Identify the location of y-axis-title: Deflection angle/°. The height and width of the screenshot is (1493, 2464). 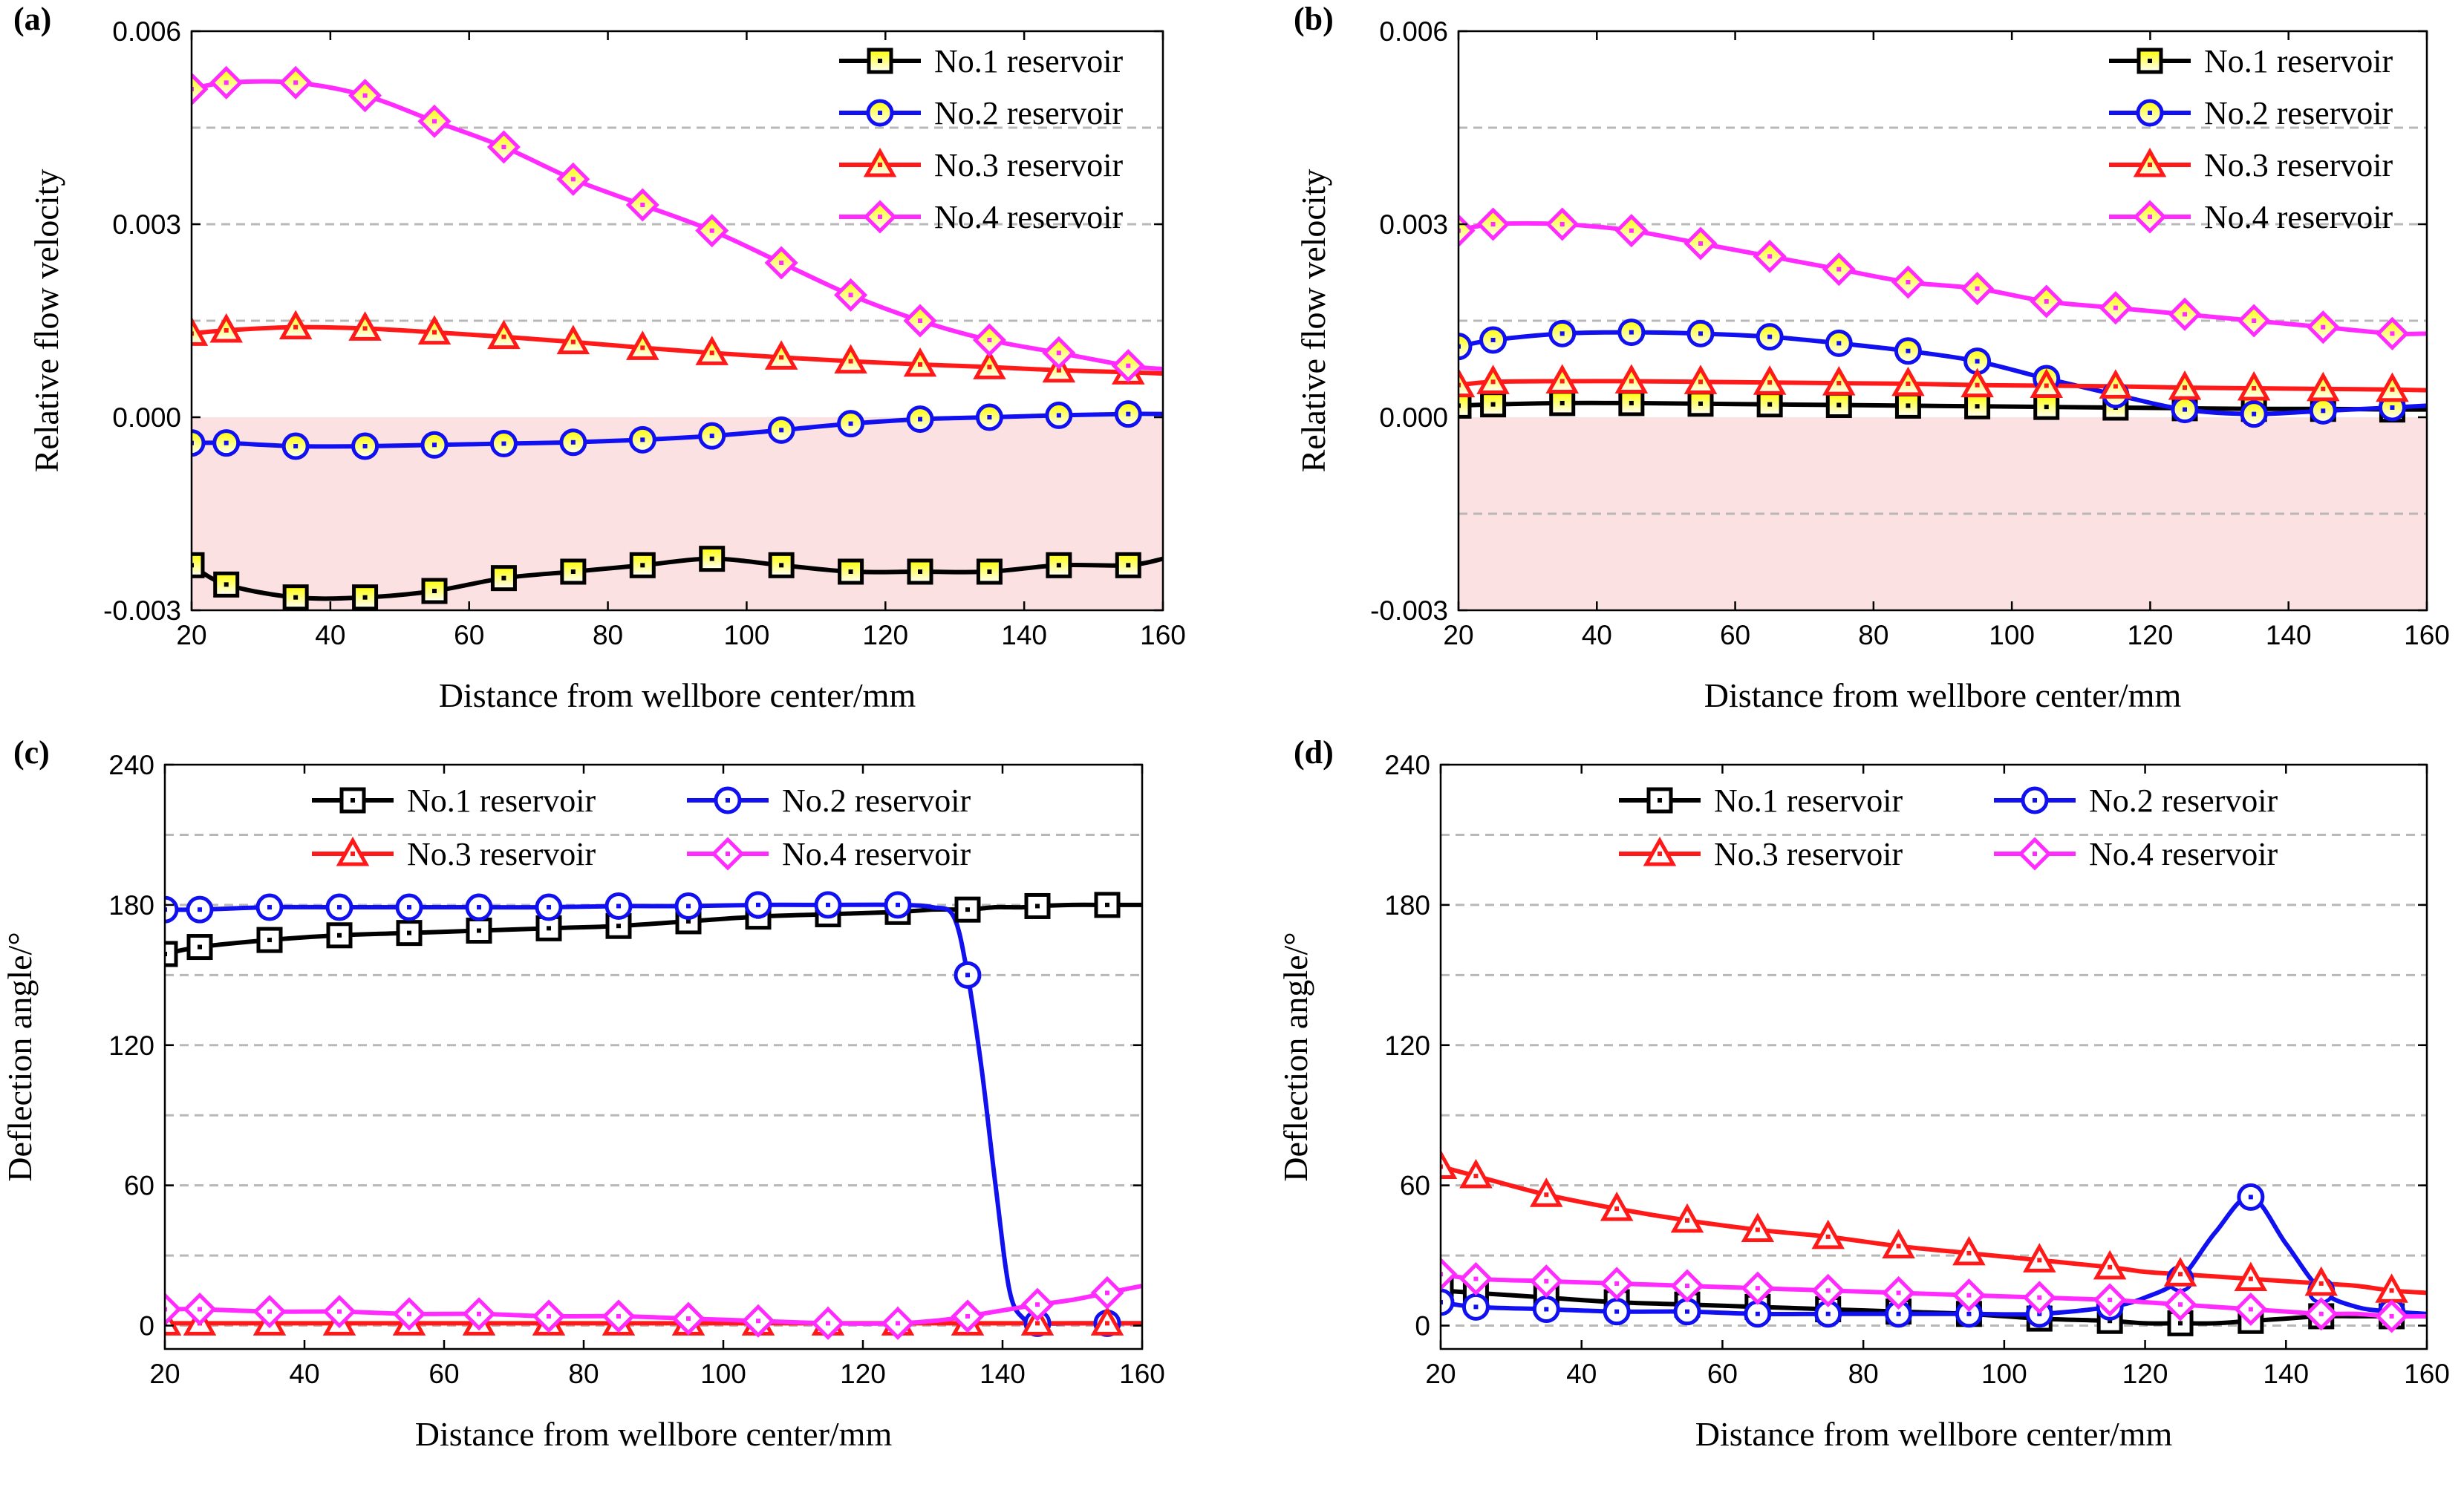
(1295, 1056).